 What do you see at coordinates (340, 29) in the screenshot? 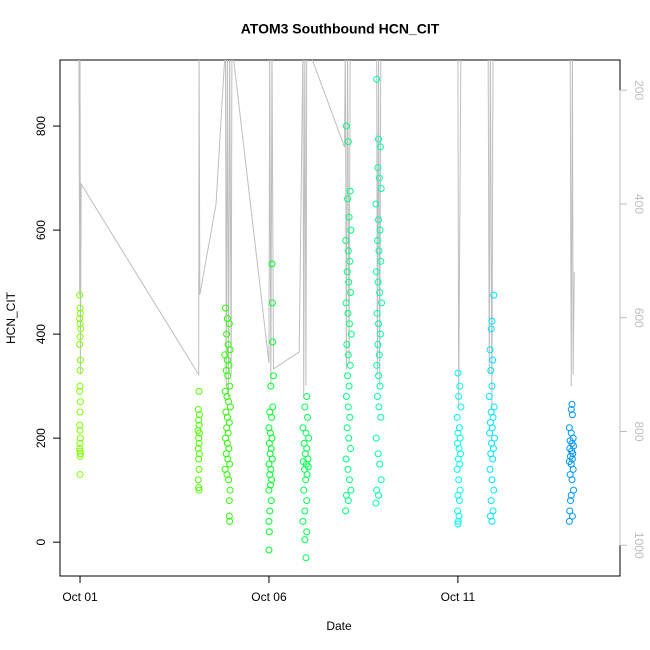
I see `chart-title: ATOM3 Southbound HCN_CIT` at bounding box center [340, 29].